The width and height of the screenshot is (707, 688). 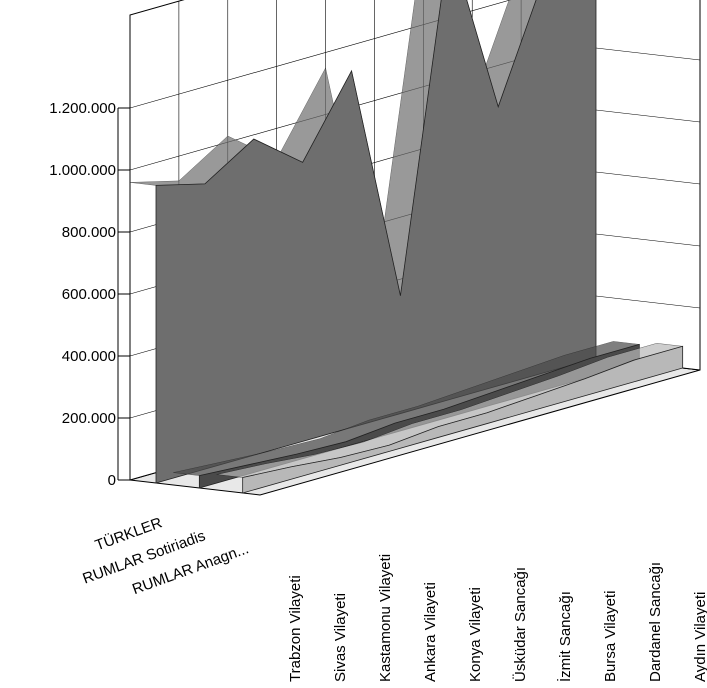 What do you see at coordinates (475, 634) in the screenshot?
I see `x-tick-label: Konya Vilayeti` at bounding box center [475, 634].